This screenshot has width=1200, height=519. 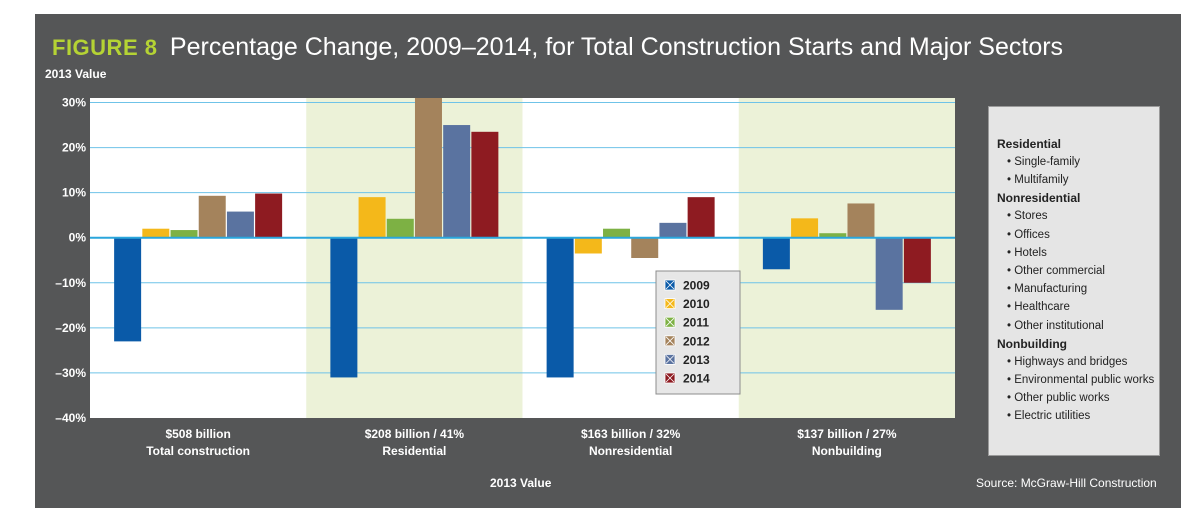 What do you see at coordinates (1078, 307) in the screenshot?
I see `legend-group-item: Healthcare` at bounding box center [1078, 307].